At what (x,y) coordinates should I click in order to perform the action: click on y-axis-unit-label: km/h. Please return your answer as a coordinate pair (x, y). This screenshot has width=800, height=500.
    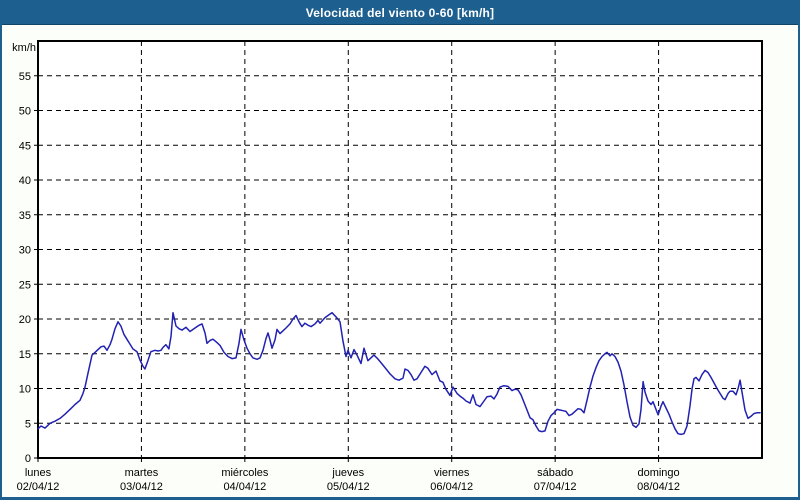
    Looking at the image, I should click on (24, 48).